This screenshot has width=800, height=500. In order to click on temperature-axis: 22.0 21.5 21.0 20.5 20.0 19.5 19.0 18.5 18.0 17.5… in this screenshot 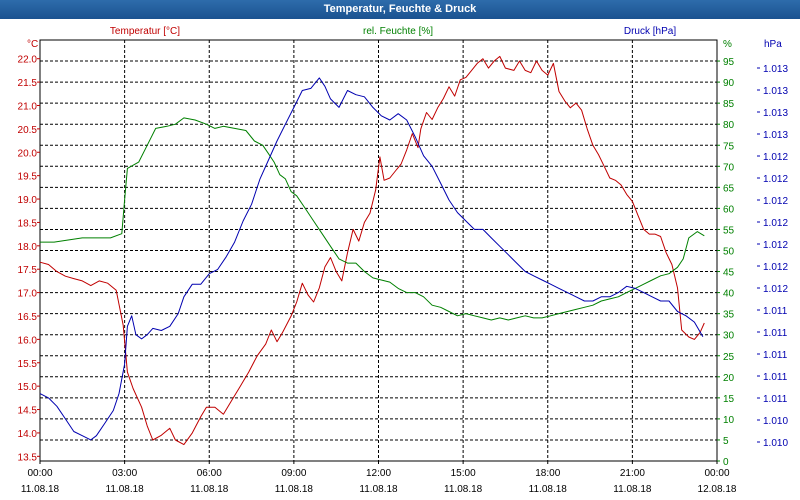, I will do `click(29, 259)`.